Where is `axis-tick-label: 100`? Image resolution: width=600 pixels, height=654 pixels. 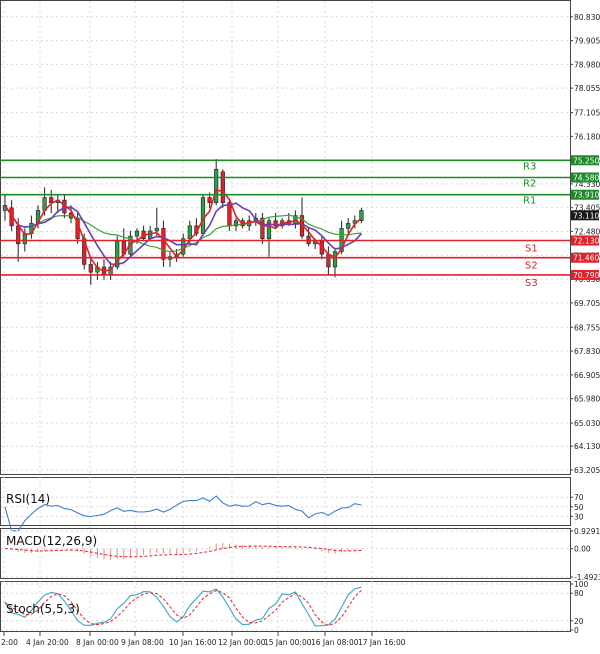 axis-tick-label: 100 is located at coordinates (581, 584).